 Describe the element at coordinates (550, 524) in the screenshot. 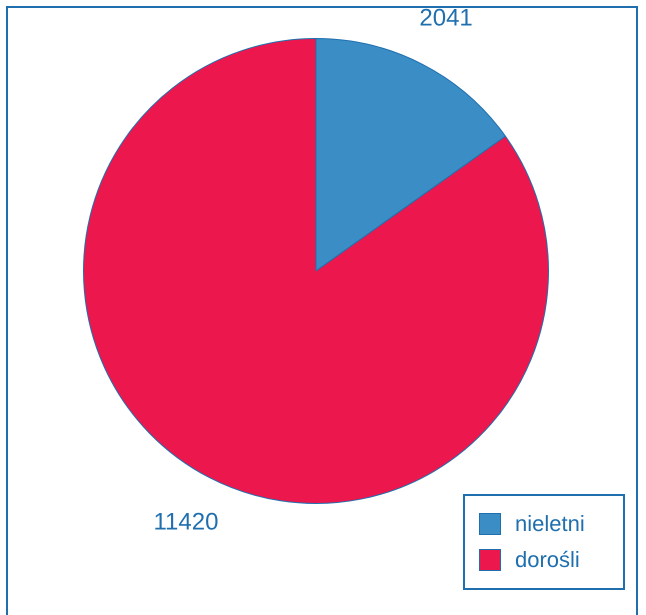

I see `legend-label: nieletni` at that location.